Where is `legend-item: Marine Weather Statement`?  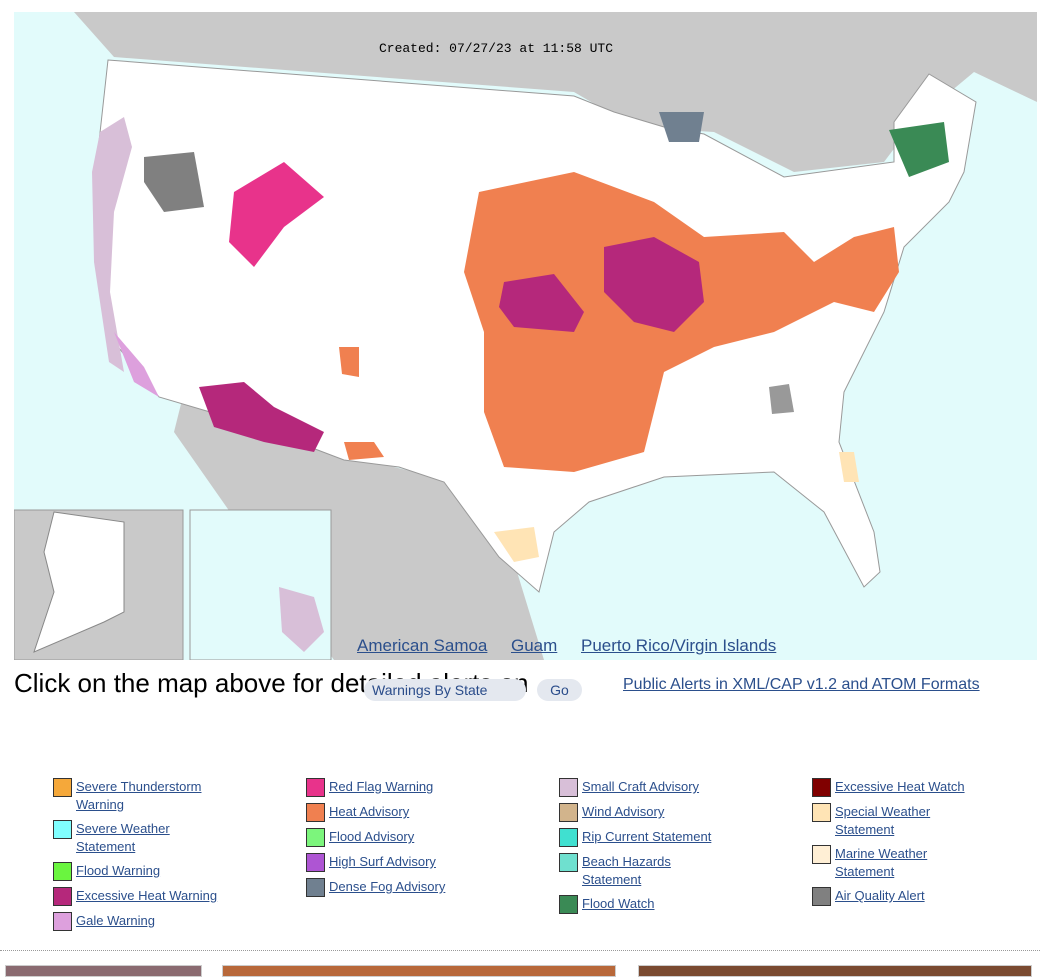 legend-item: Marine Weather Statement is located at coordinates (912, 863).